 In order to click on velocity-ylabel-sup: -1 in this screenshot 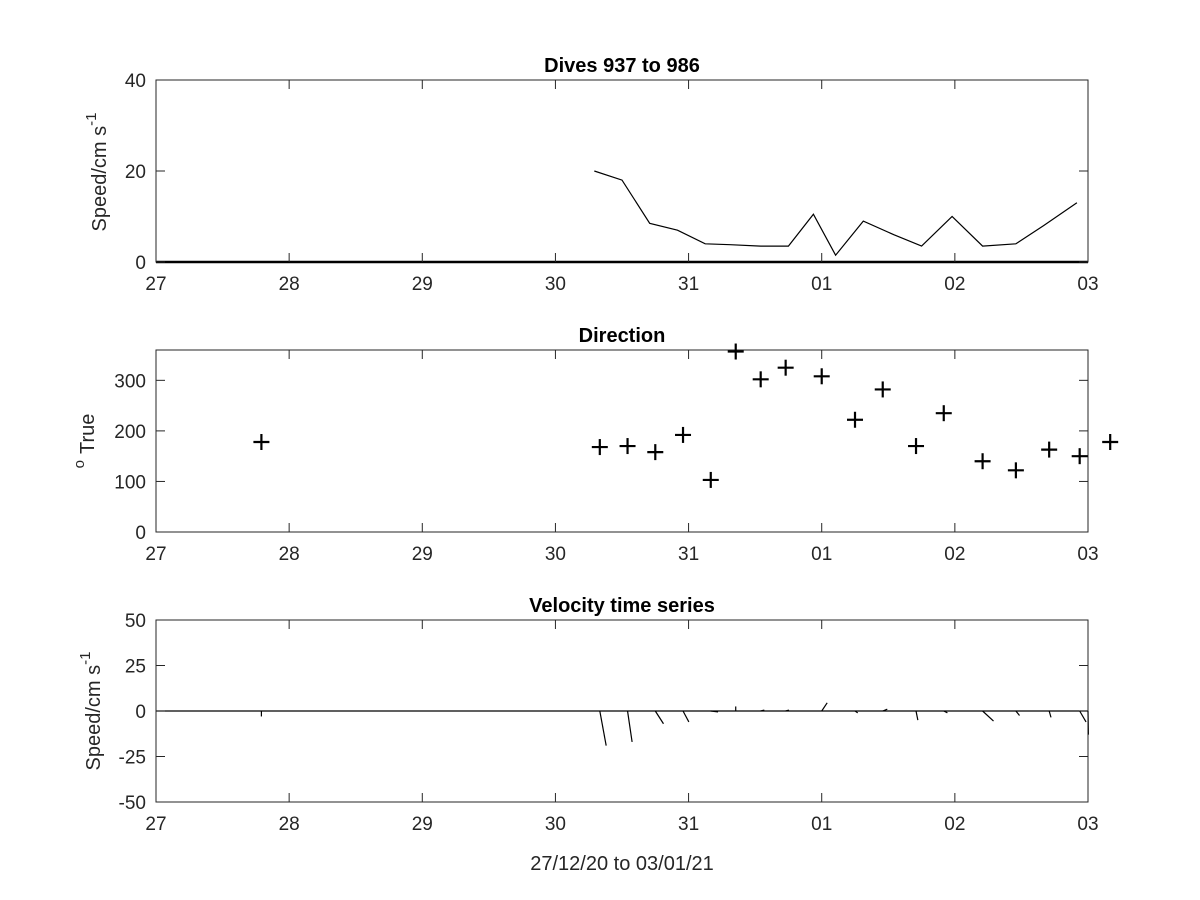, I will do `click(85, 658)`.